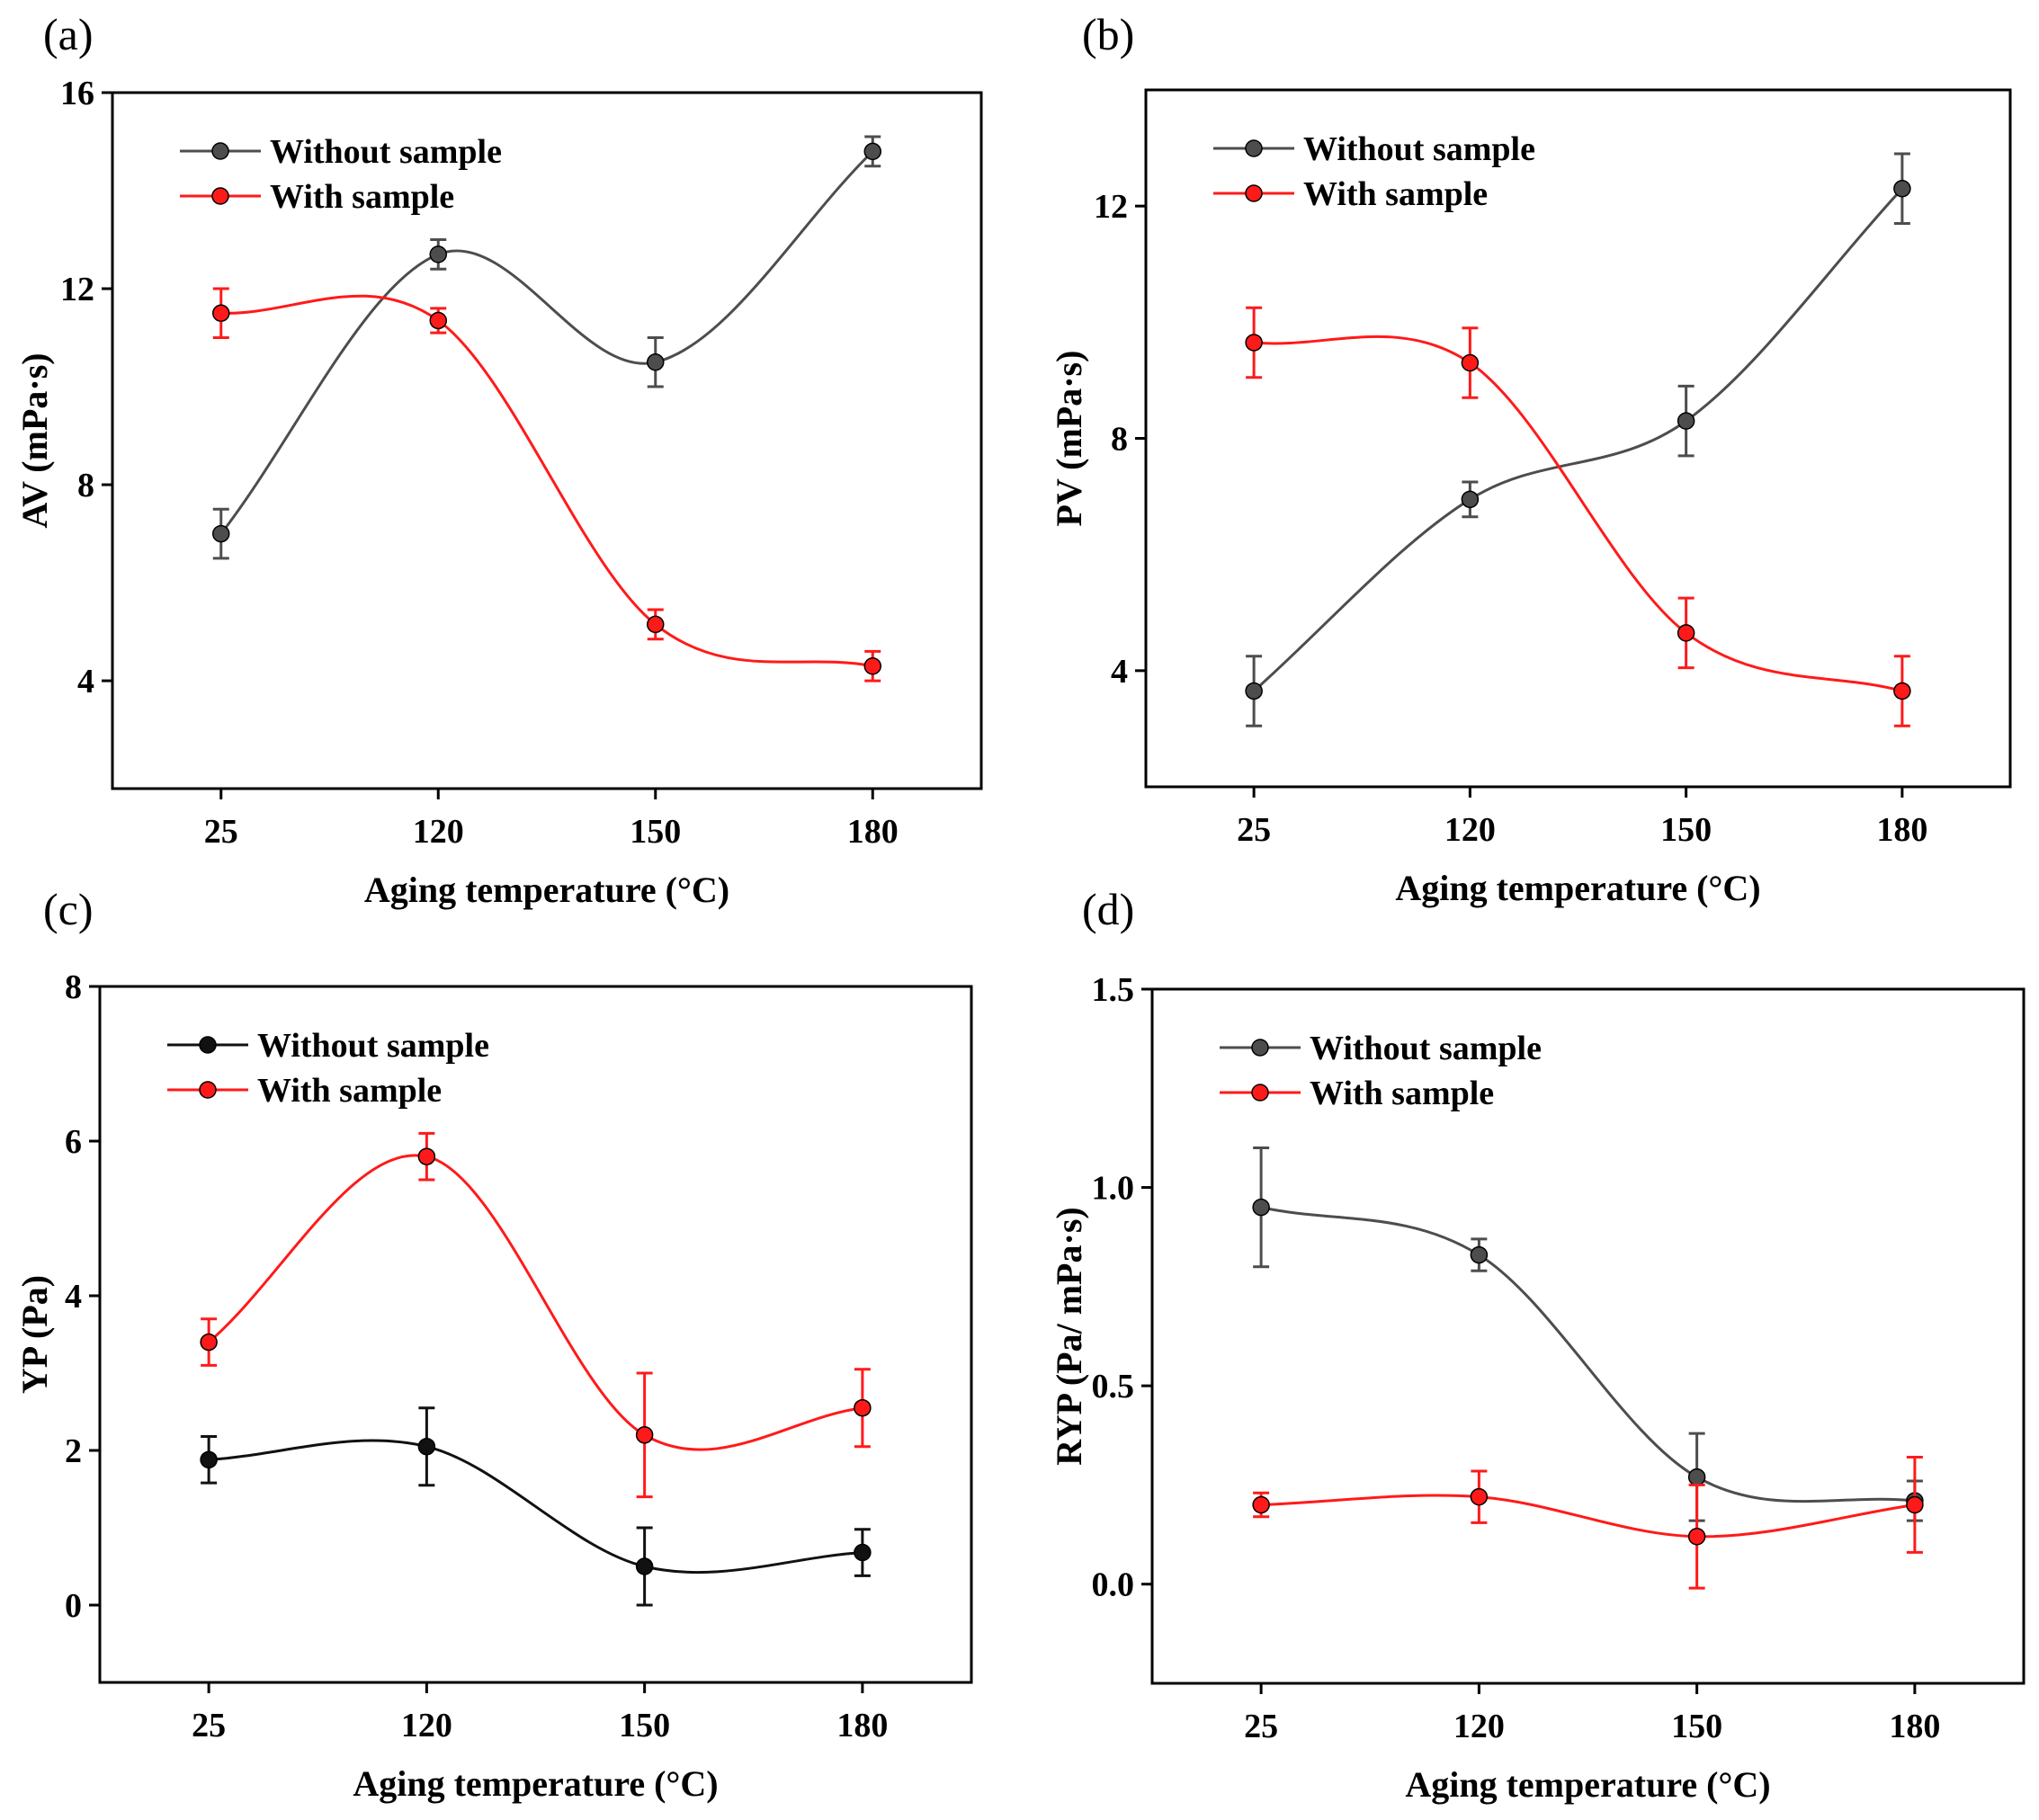 This screenshot has height=1820, width=2039. What do you see at coordinates (74, 1142) in the screenshot?
I see `y-tick-label: 6` at bounding box center [74, 1142].